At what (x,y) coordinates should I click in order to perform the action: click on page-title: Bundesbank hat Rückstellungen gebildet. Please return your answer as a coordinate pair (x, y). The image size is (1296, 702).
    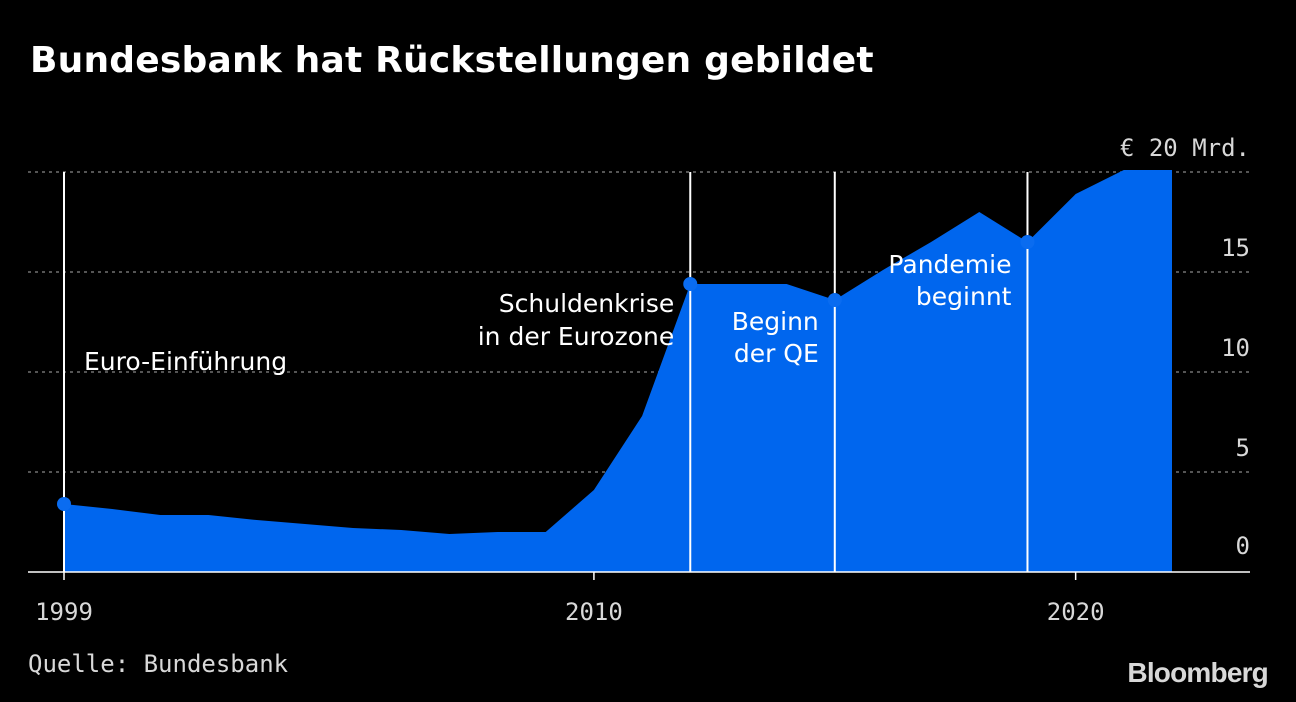
    Looking at the image, I should click on (452, 60).